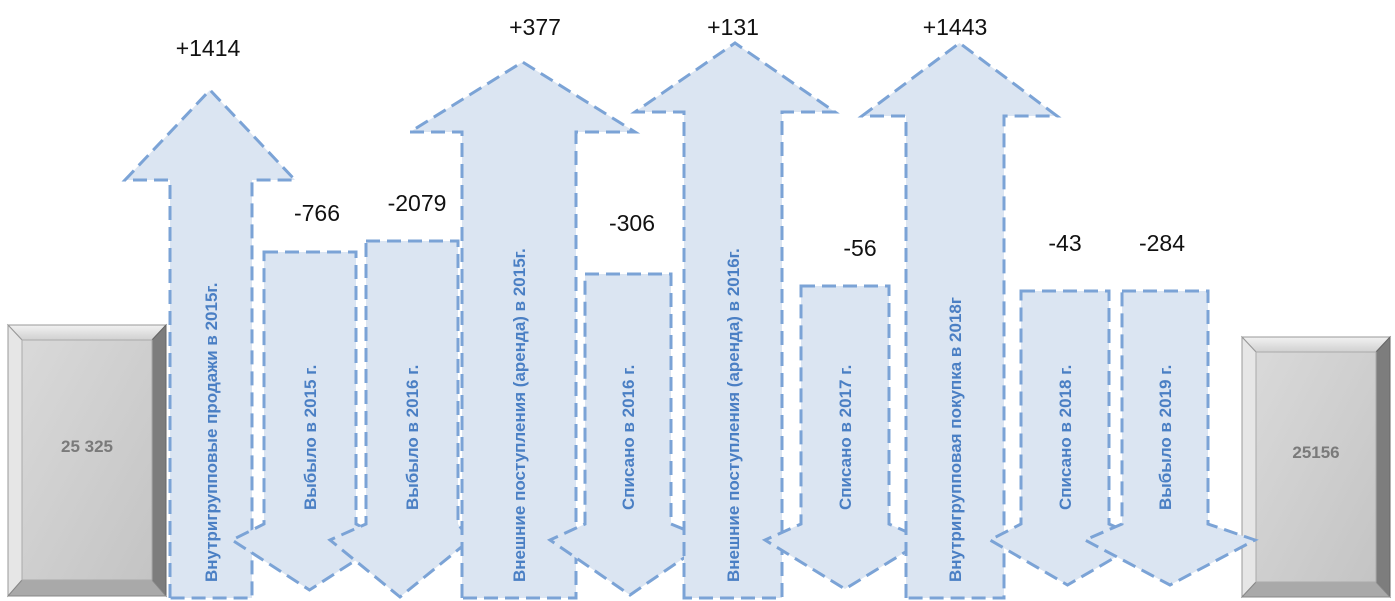 The width and height of the screenshot is (1395, 601). I want to click on flow-label: Выбыло в 2016 г., so click(412, 437).